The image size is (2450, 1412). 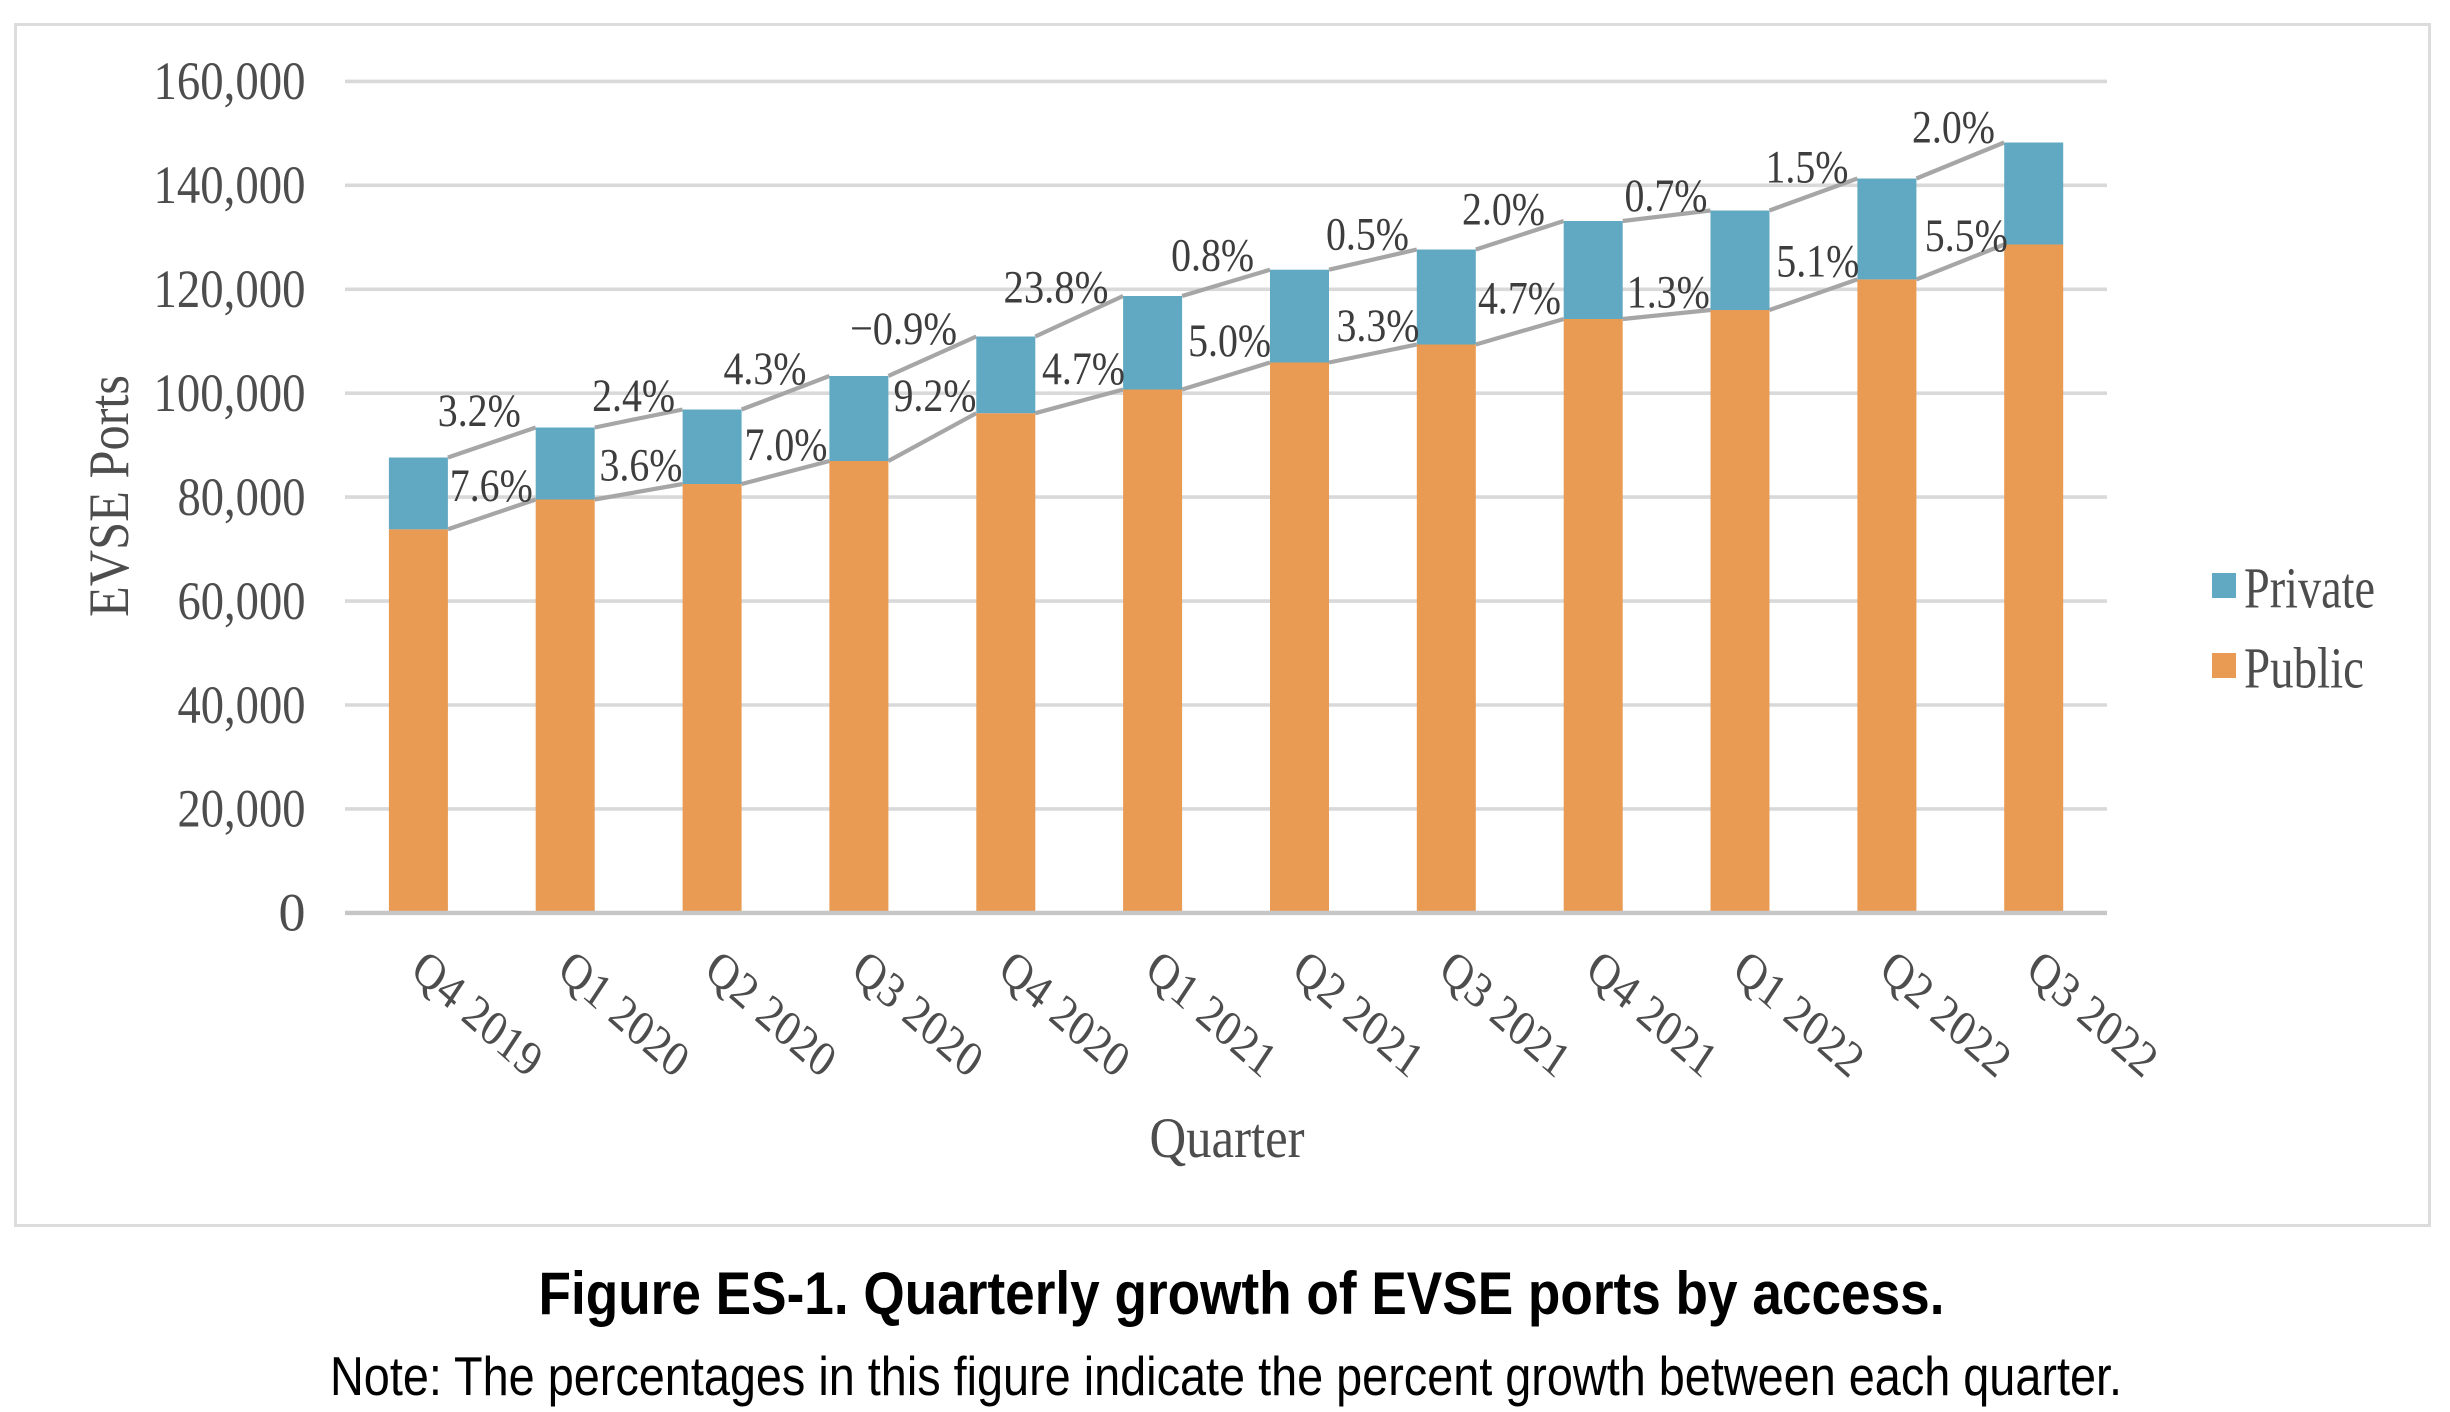 What do you see at coordinates (935, 396) in the screenshot?
I see `svg-text: 9.2%` at bounding box center [935, 396].